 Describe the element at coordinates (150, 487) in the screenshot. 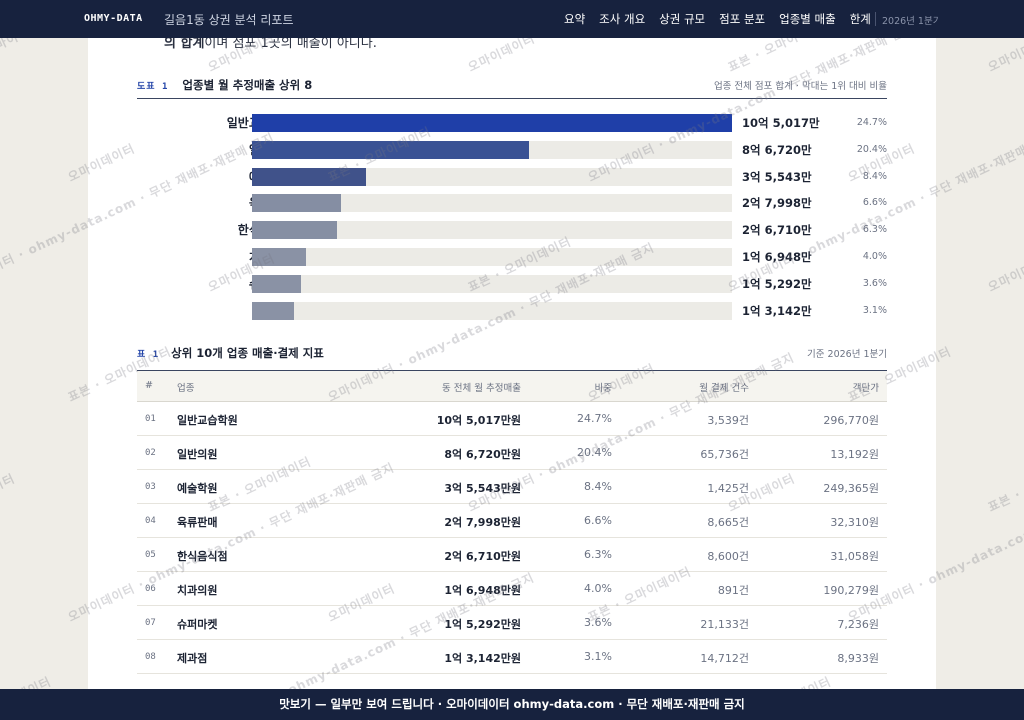

I see `cell-rank: 03` at that location.